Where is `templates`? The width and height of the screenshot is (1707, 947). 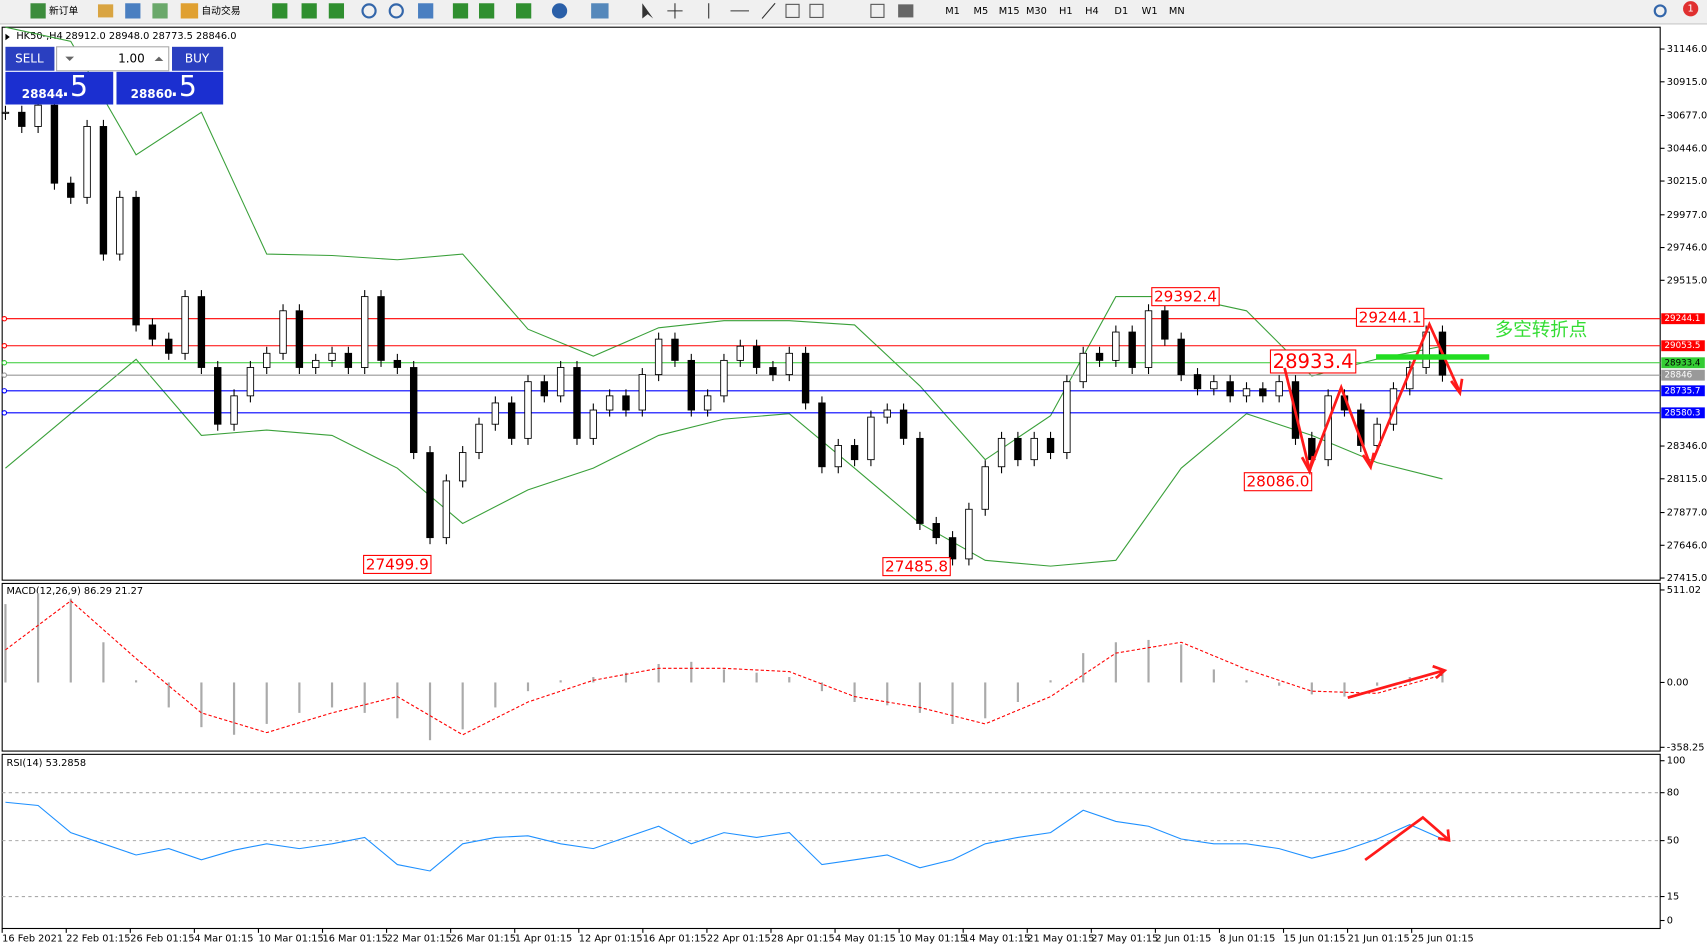
templates is located at coordinates (600, 11).